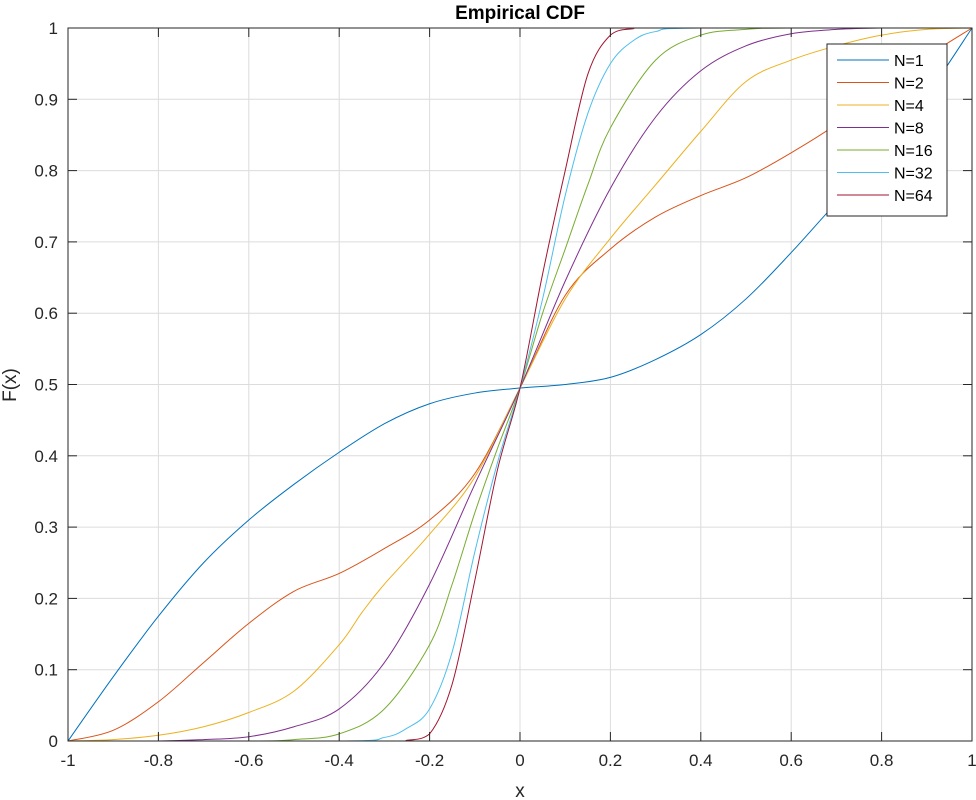 Image resolution: width=976 pixels, height=800 pixels. What do you see at coordinates (909, 61) in the screenshot?
I see `legend-label: N=1` at bounding box center [909, 61].